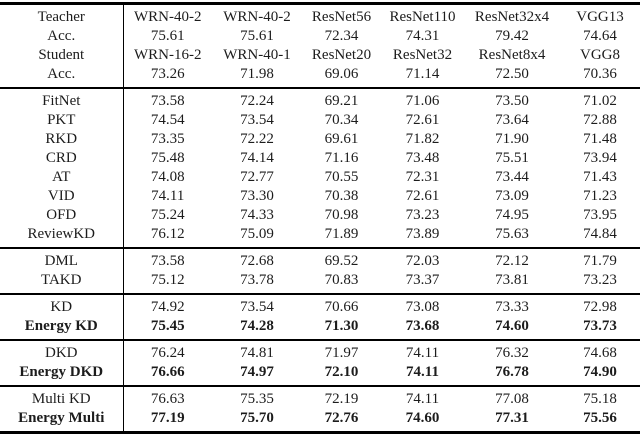  Describe the element at coordinates (62, 215) in the screenshot. I see `method-label: OFD` at that location.